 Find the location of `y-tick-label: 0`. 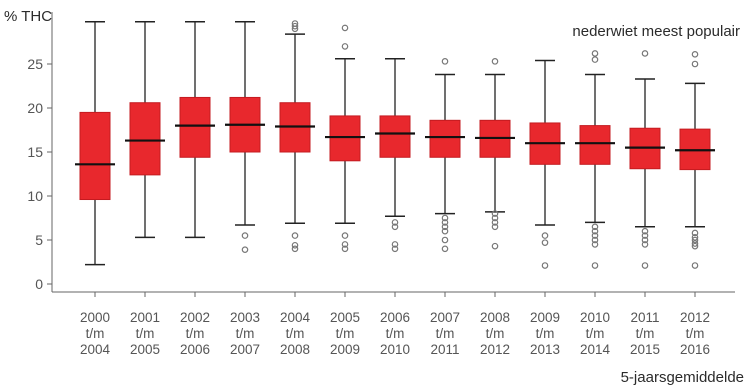

y-tick-label: 0 is located at coordinates (39, 284).